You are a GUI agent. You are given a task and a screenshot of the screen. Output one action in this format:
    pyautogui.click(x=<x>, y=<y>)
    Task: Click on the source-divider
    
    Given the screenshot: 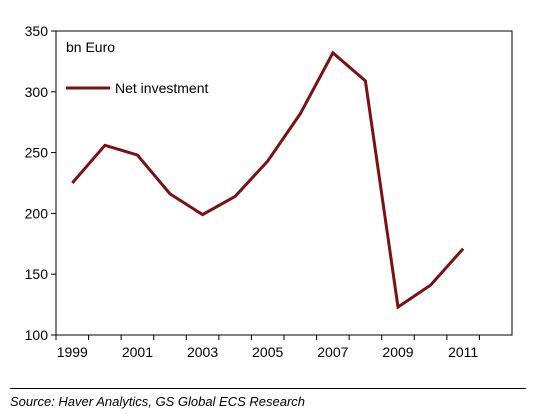 What is the action you would take?
    pyautogui.click(x=268, y=388)
    